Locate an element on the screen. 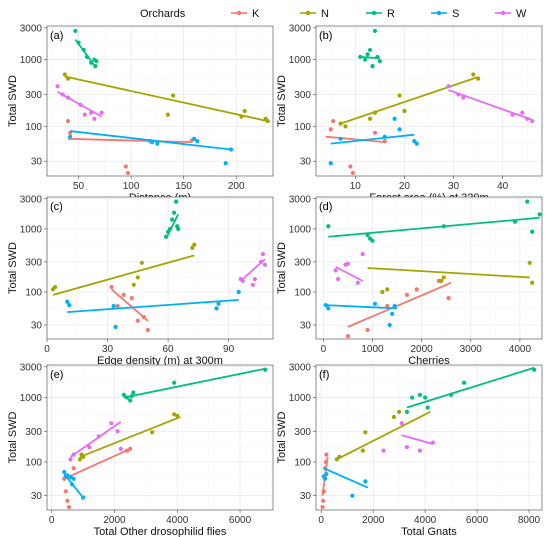 The height and width of the screenshot is (537, 550). y-tick-label: 100 is located at coordinates (302, 127).